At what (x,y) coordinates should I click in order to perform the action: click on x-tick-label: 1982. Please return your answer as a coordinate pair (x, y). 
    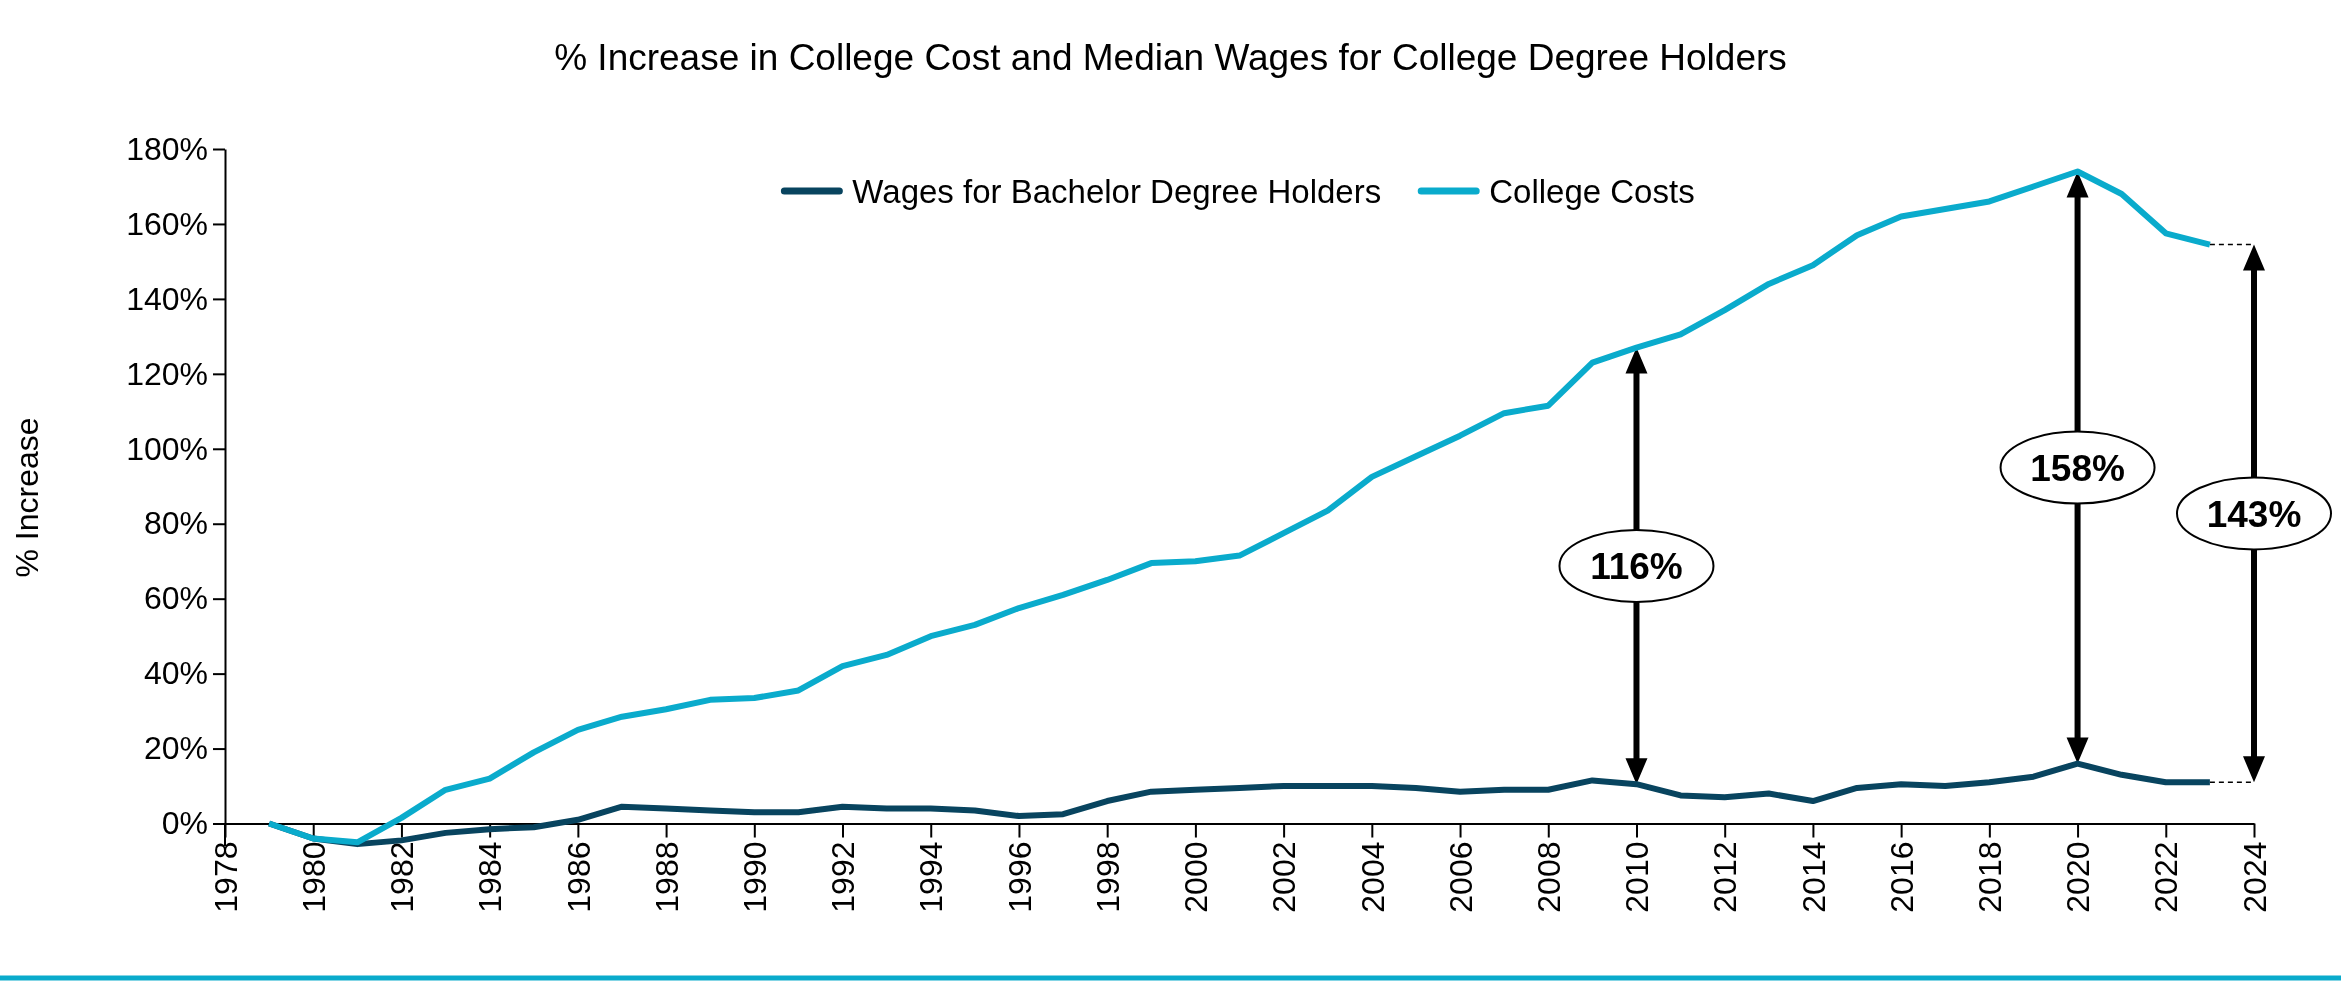
    Looking at the image, I should click on (402, 877).